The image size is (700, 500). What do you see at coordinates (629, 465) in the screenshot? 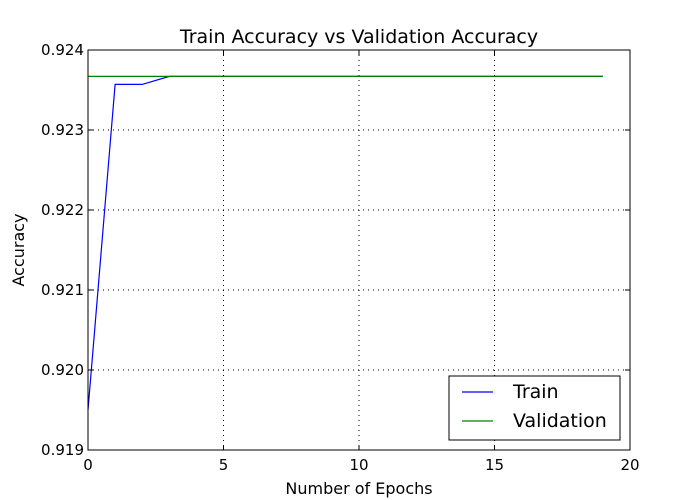
I see `x-tick-label: 20` at bounding box center [629, 465].